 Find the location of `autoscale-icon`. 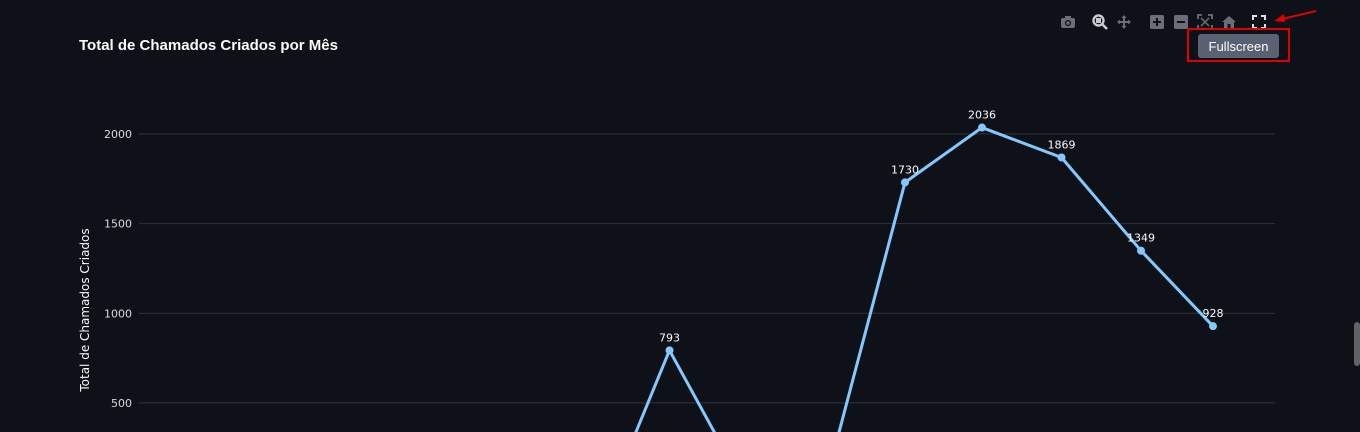

autoscale-icon is located at coordinates (1205, 22).